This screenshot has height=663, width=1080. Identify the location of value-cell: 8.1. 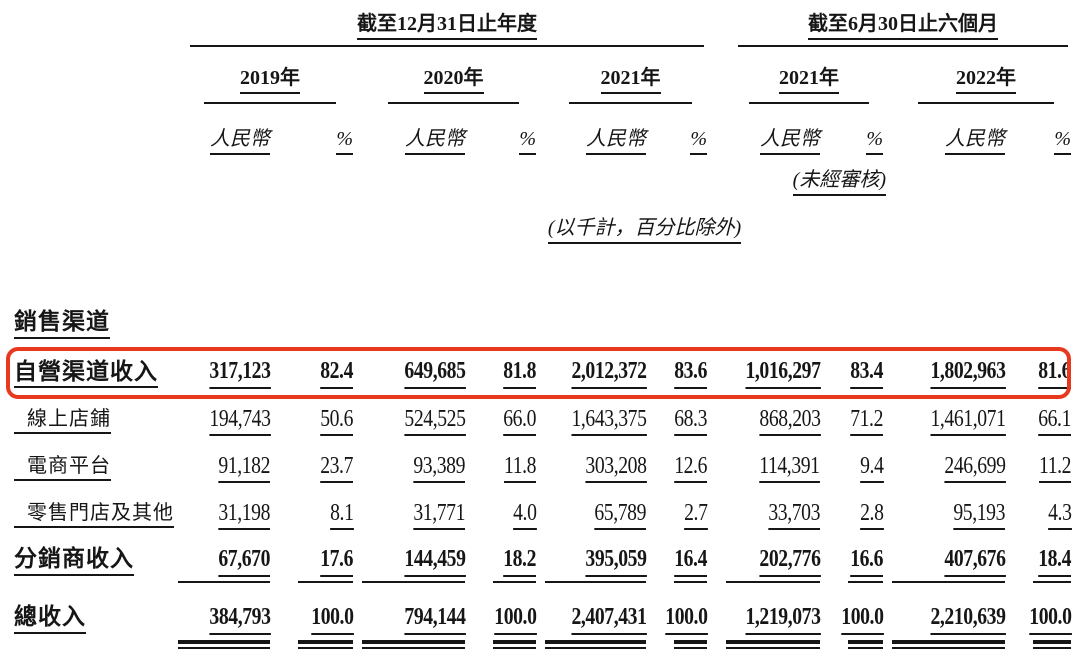
(317, 515).